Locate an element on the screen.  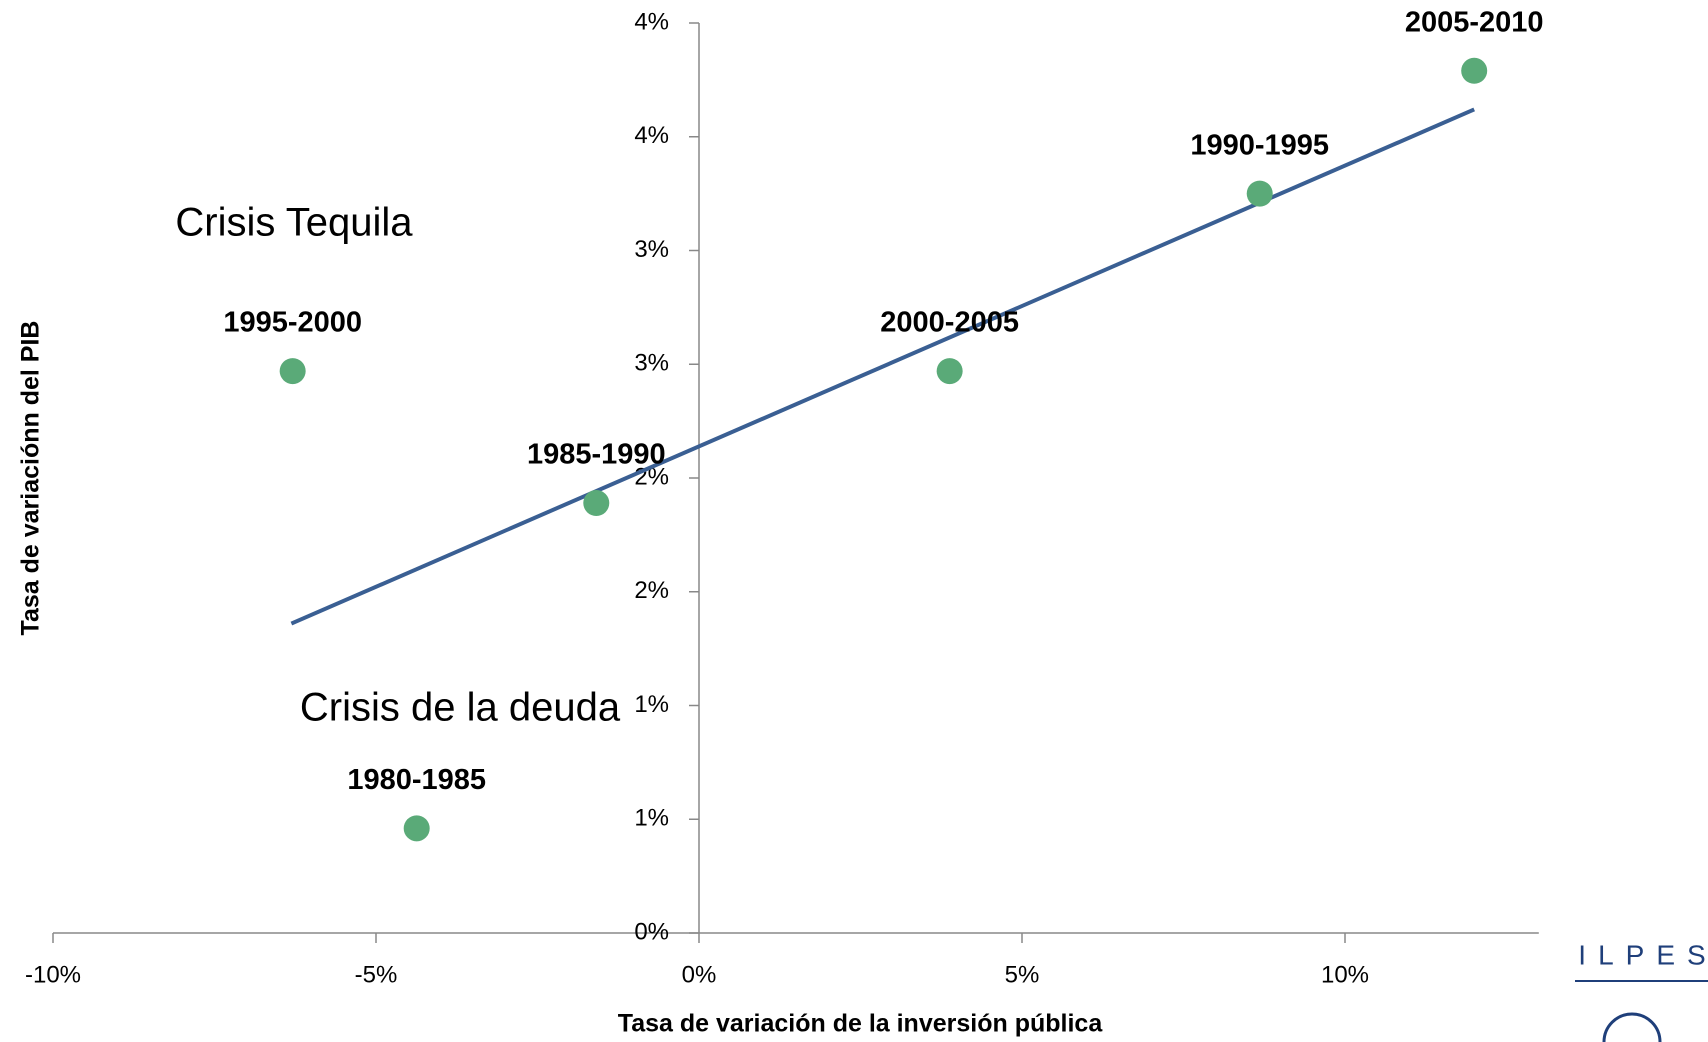
point-label: 1990-1995 is located at coordinates (1259, 145).